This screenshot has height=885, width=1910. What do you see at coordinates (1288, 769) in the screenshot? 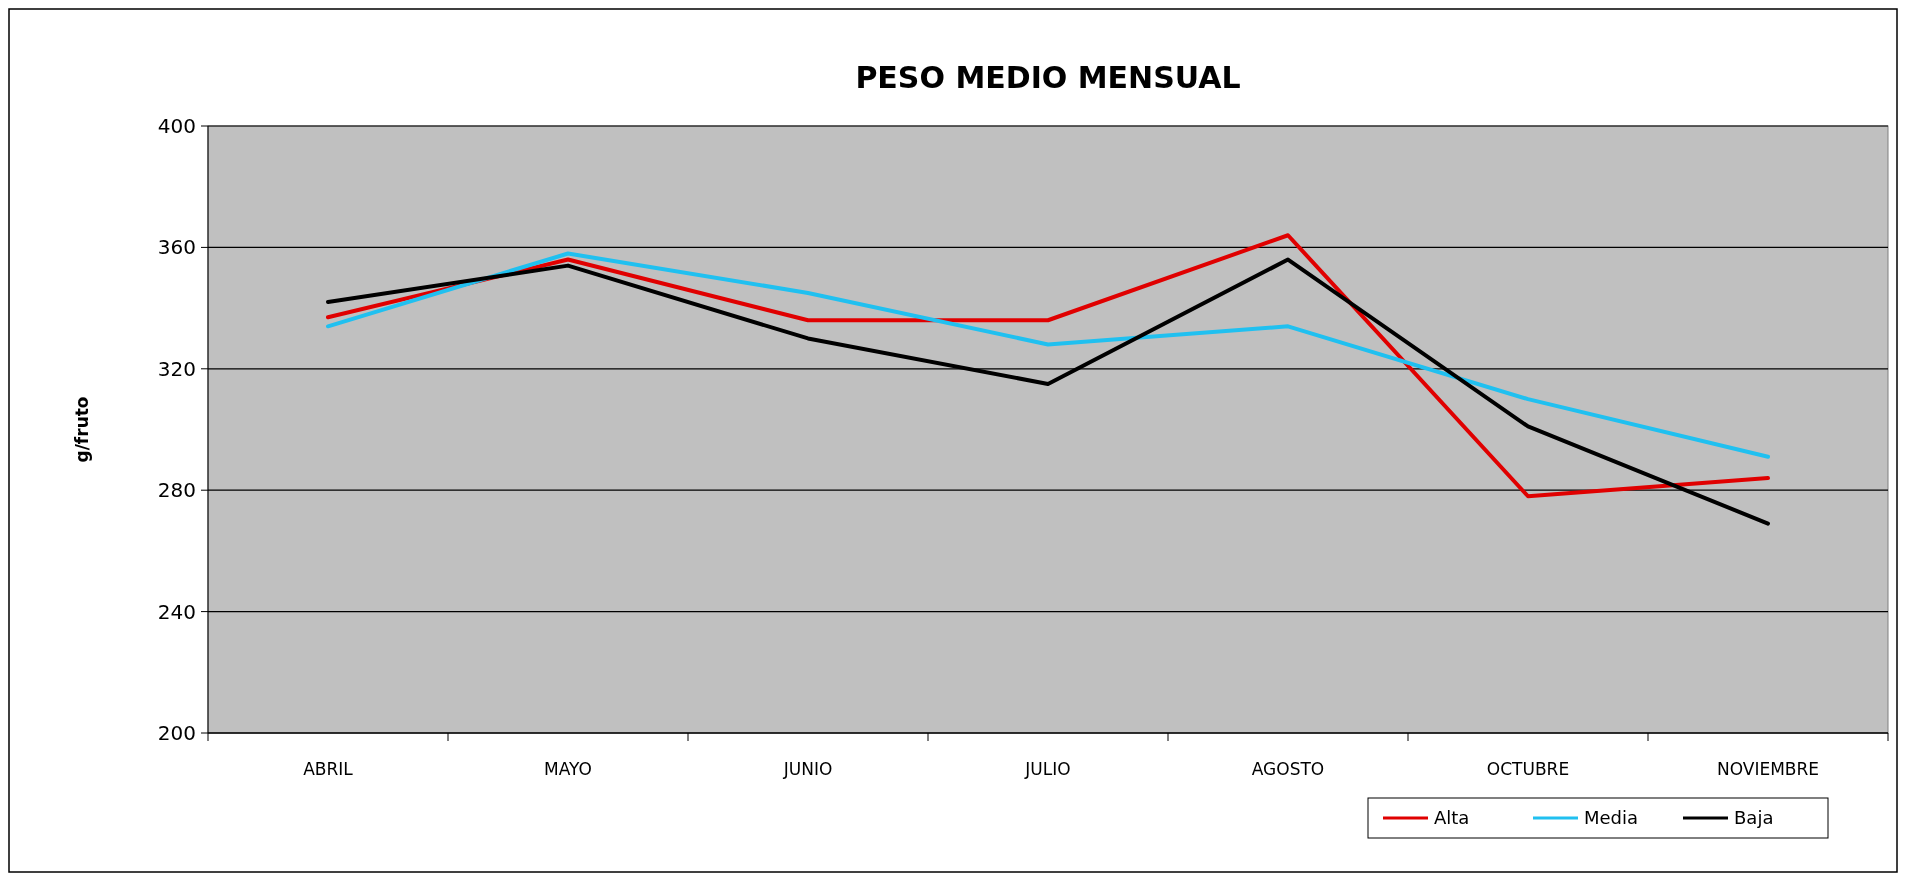
I see `x-tick-label: AGOSTO` at bounding box center [1288, 769].